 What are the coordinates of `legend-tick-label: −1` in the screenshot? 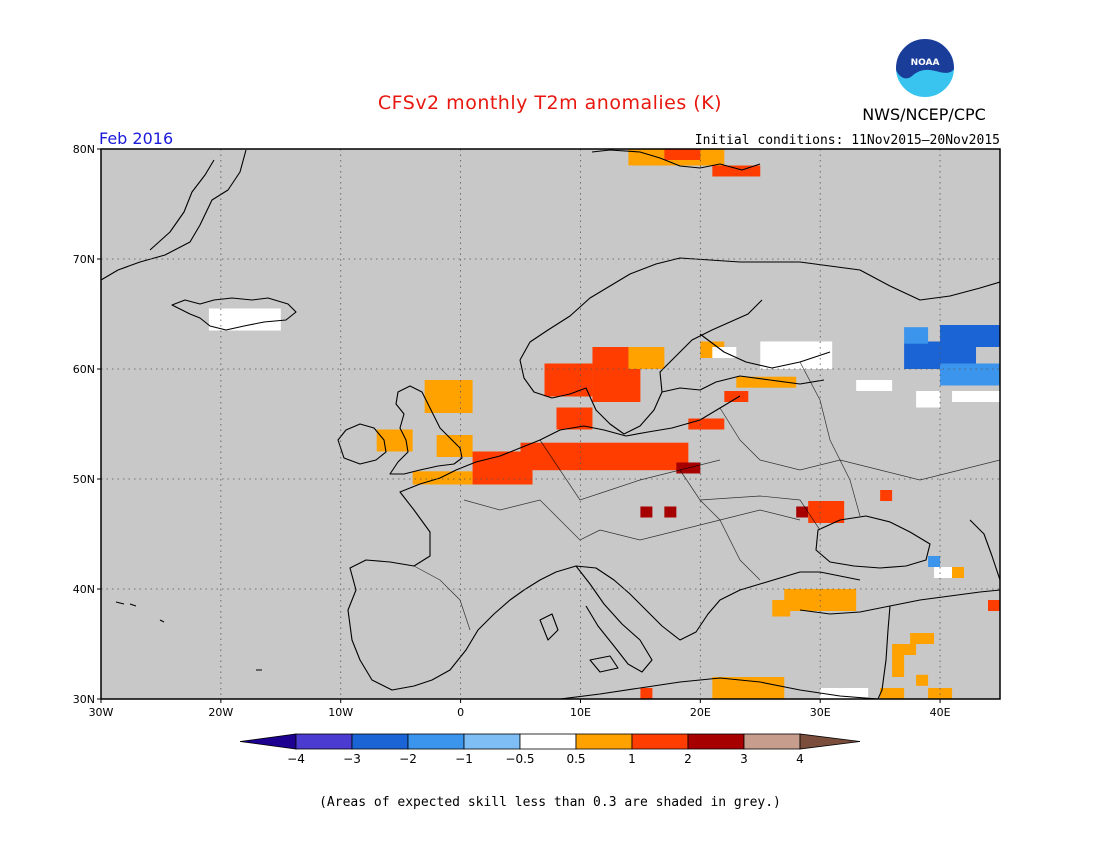 It's located at (464, 759).